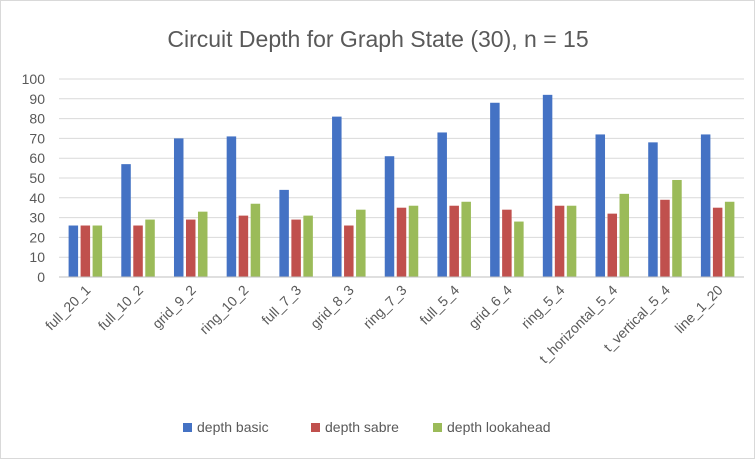 This screenshot has width=755, height=460. I want to click on legend-item-depth-basic: depth basic, so click(226, 427).